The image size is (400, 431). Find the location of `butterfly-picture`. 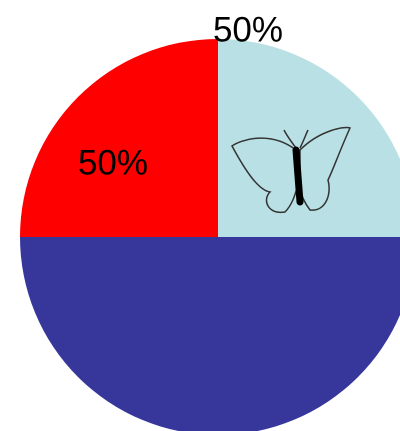

butterfly-picture is located at coordinates (291, 170).